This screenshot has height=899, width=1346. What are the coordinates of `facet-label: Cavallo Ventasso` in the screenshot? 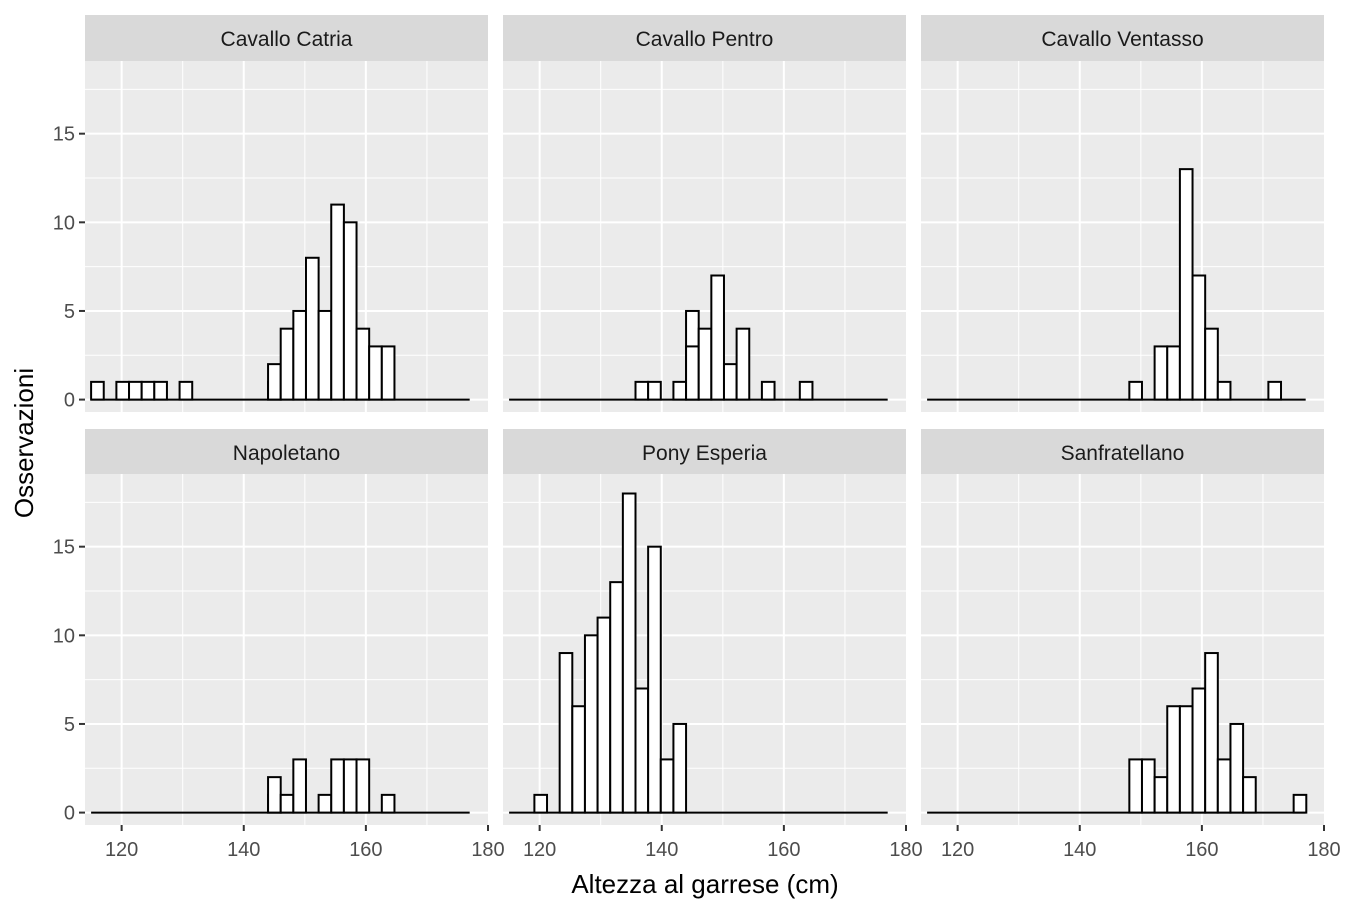 It's located at (1122, 39).